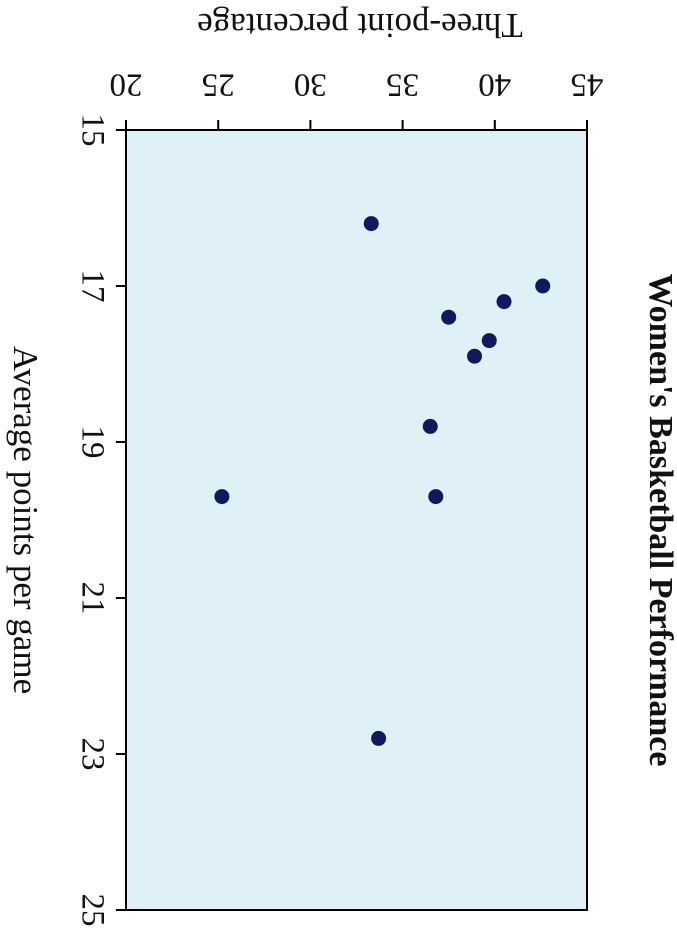  I want to click on y-tick-label: 20, so click(126, 84).